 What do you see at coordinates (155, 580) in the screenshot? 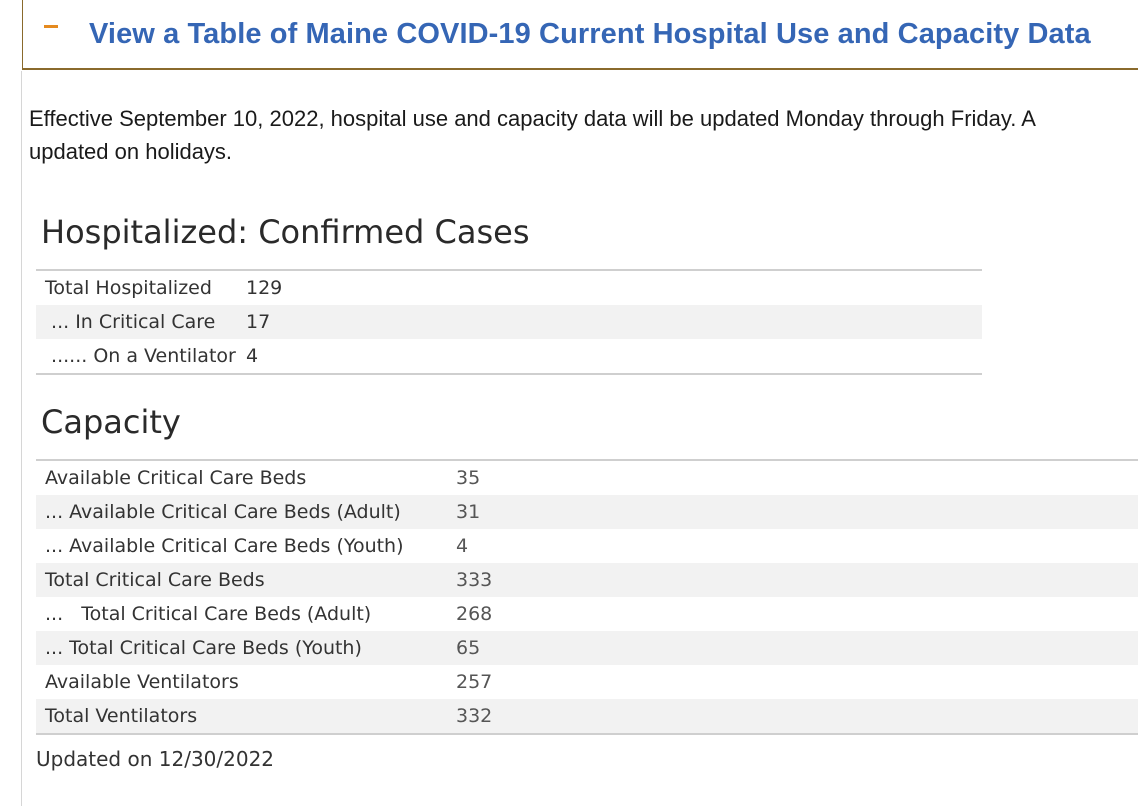
I see `row-label: Total Critical Care Beds` at bounding box center [155, 580].